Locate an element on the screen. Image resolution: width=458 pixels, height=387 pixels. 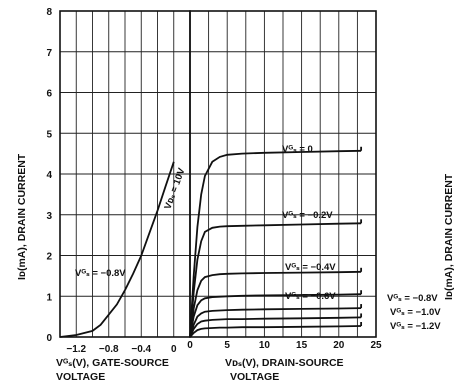
label-vgs-0-6: Vᴳₛ = −0.6V is located at coordinates (310, 296).